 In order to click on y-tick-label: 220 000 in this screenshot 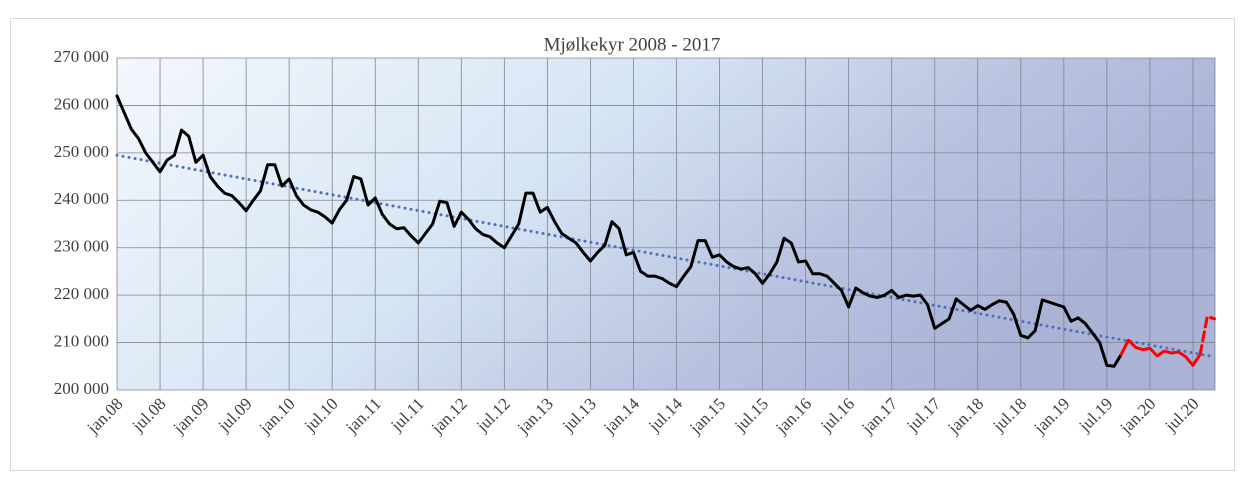, I will do `click(81, 293)`.